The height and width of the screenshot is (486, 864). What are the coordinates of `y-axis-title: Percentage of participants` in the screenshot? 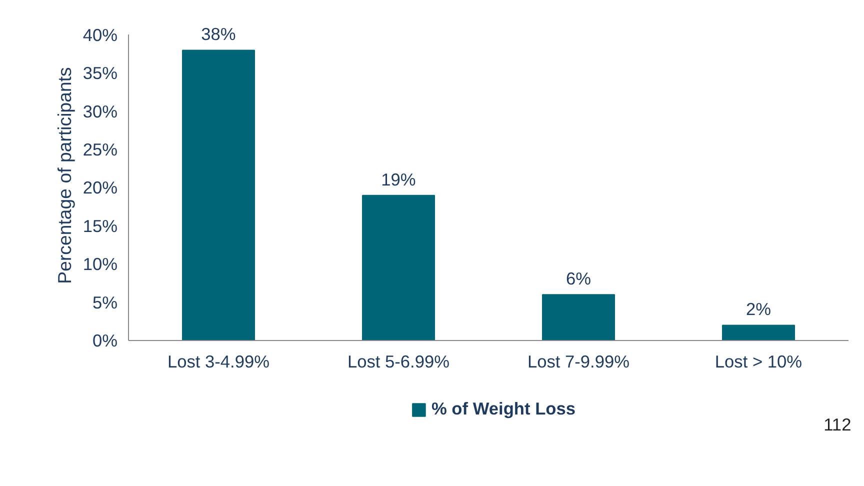 It's located at (64, 175).